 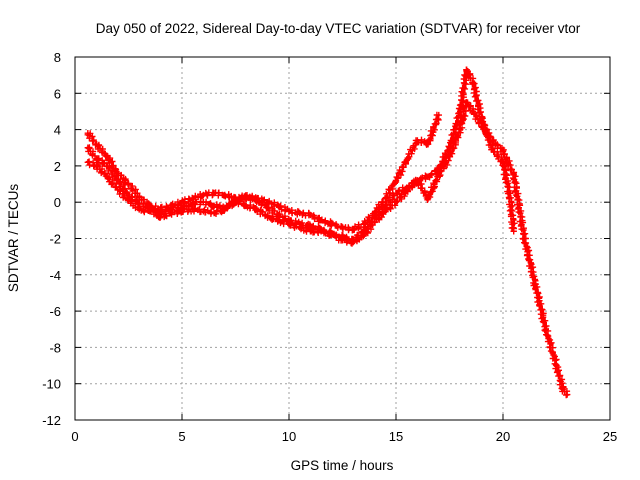 What do you see at coordinates (74, 436) in the screenshot?
I see `x-tick-label: 0` at bounding box center [74, 436].